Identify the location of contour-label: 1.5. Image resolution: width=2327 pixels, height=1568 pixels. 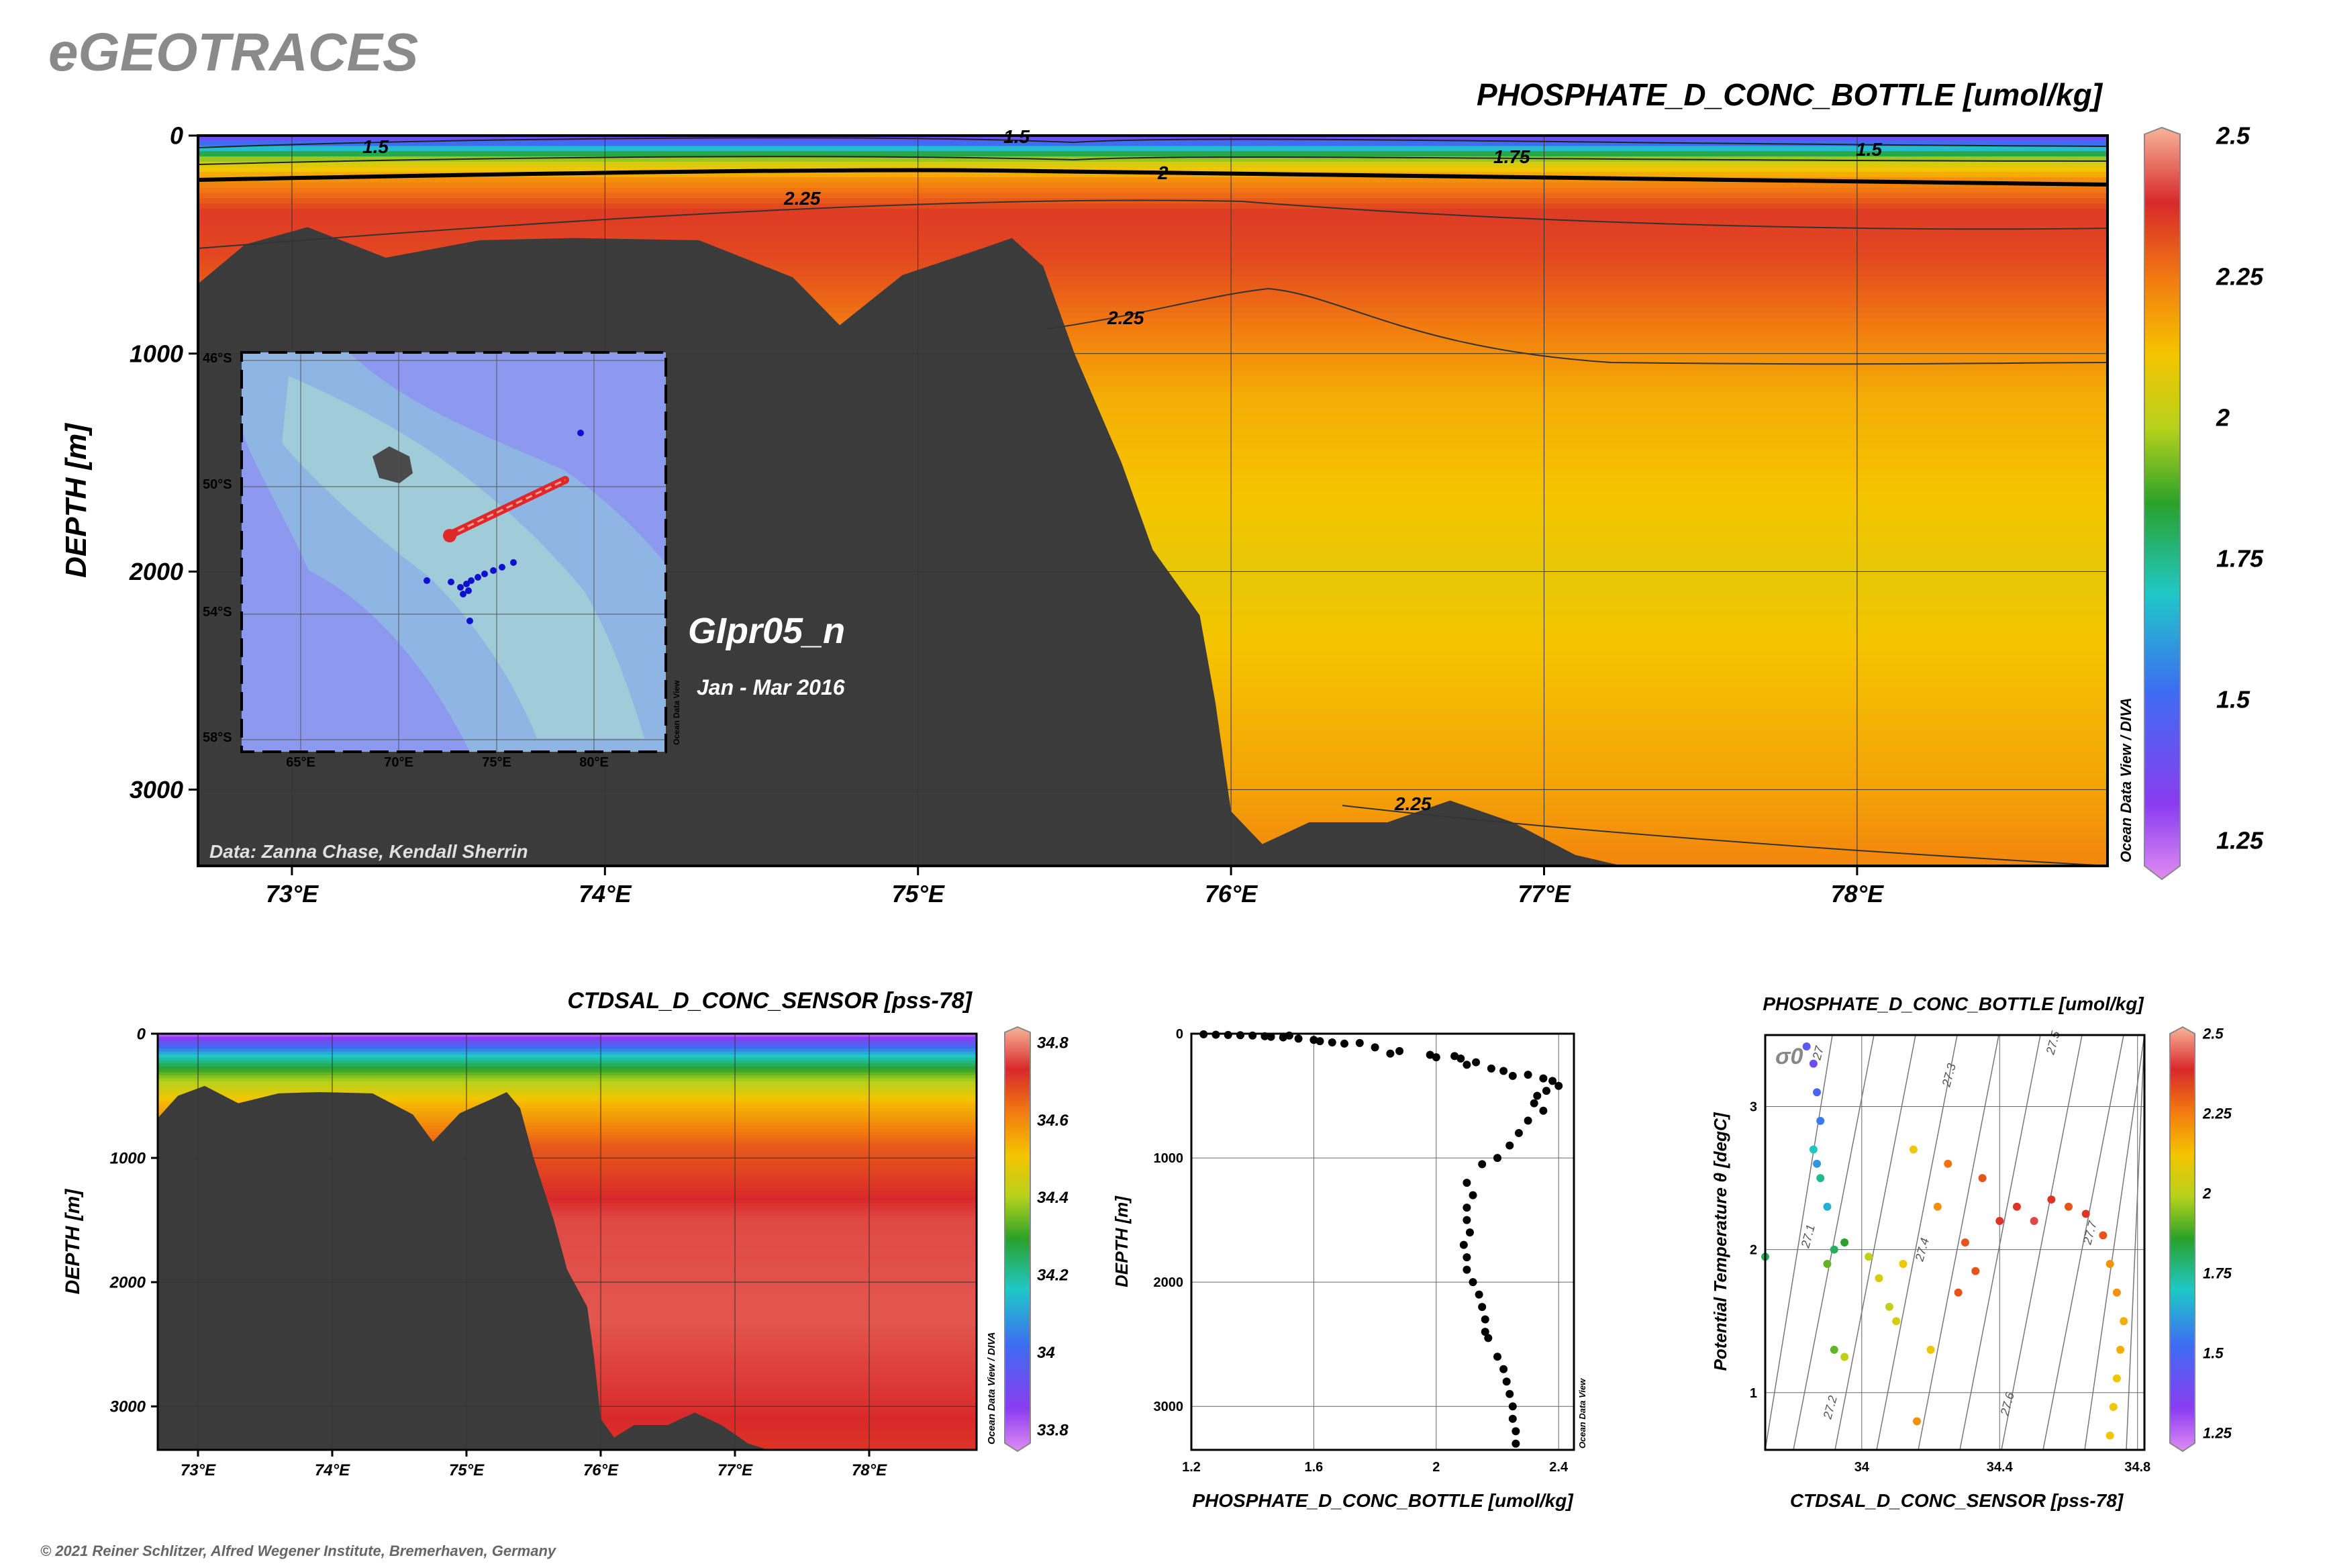
(1869, 149).